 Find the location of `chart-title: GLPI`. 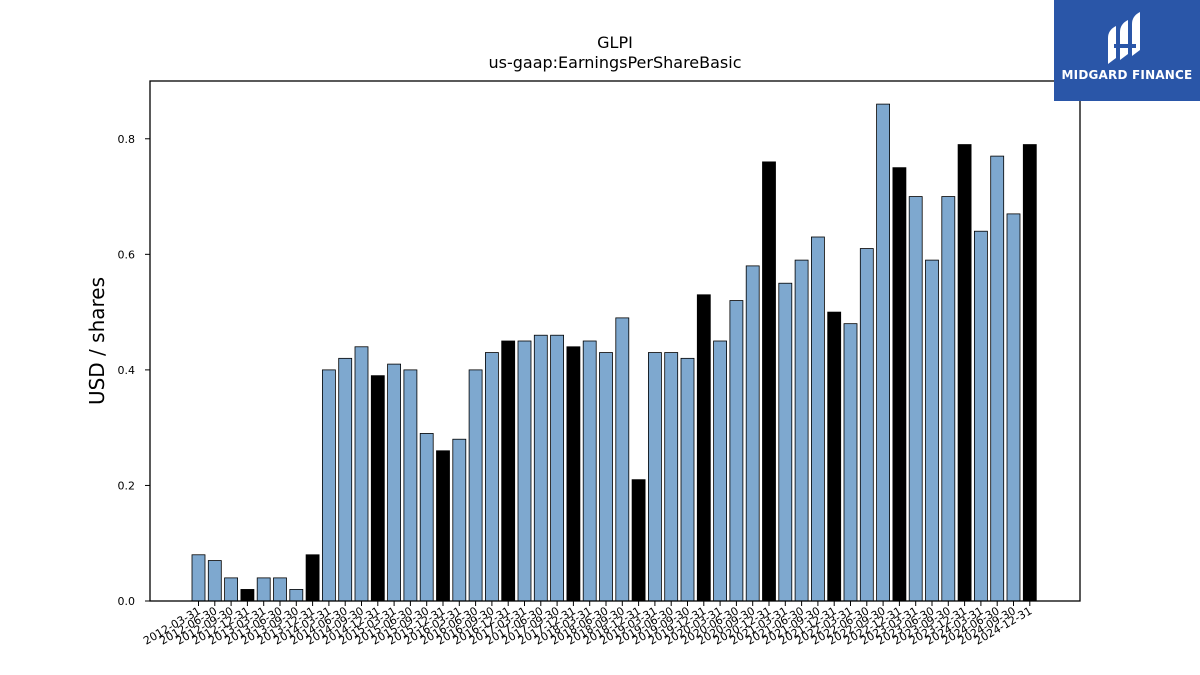

chart-title: GLPI is located at coordinates (615, 42).